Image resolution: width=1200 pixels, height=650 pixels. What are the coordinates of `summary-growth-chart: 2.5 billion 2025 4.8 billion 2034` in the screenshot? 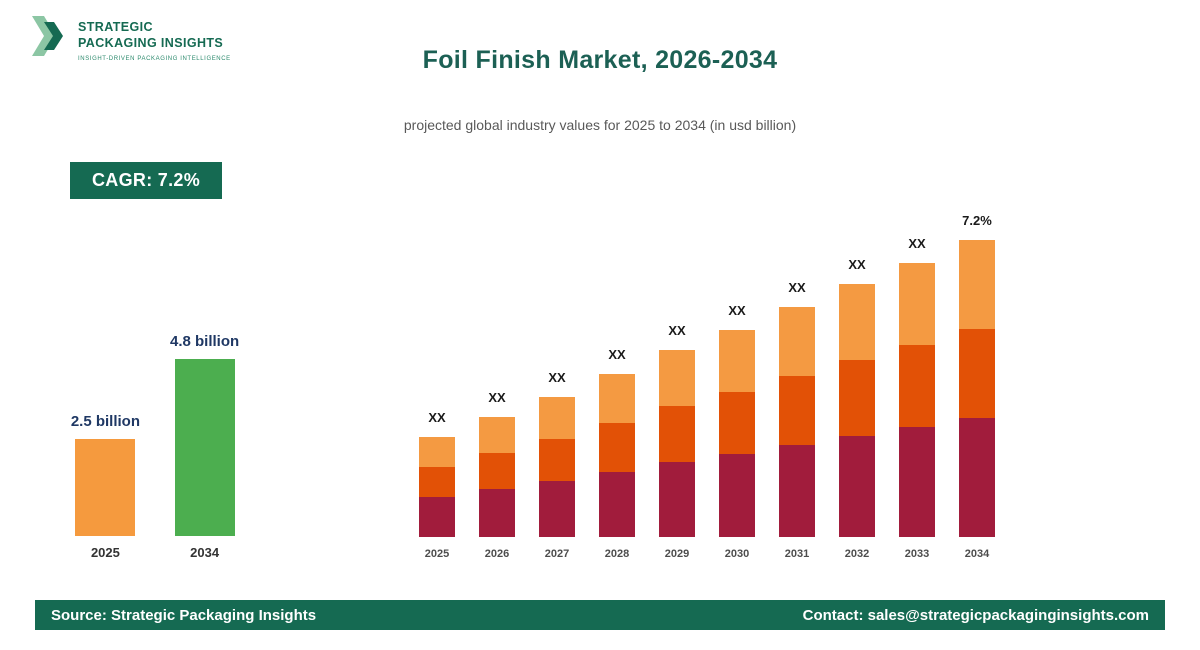 It's located at (155, 442).